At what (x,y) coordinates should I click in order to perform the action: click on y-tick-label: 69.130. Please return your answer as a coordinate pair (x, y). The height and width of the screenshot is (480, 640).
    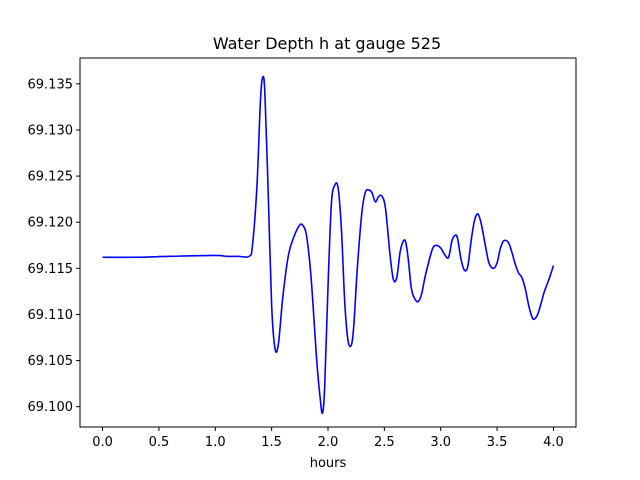
    Looking at the image, I should click on (51, 130).